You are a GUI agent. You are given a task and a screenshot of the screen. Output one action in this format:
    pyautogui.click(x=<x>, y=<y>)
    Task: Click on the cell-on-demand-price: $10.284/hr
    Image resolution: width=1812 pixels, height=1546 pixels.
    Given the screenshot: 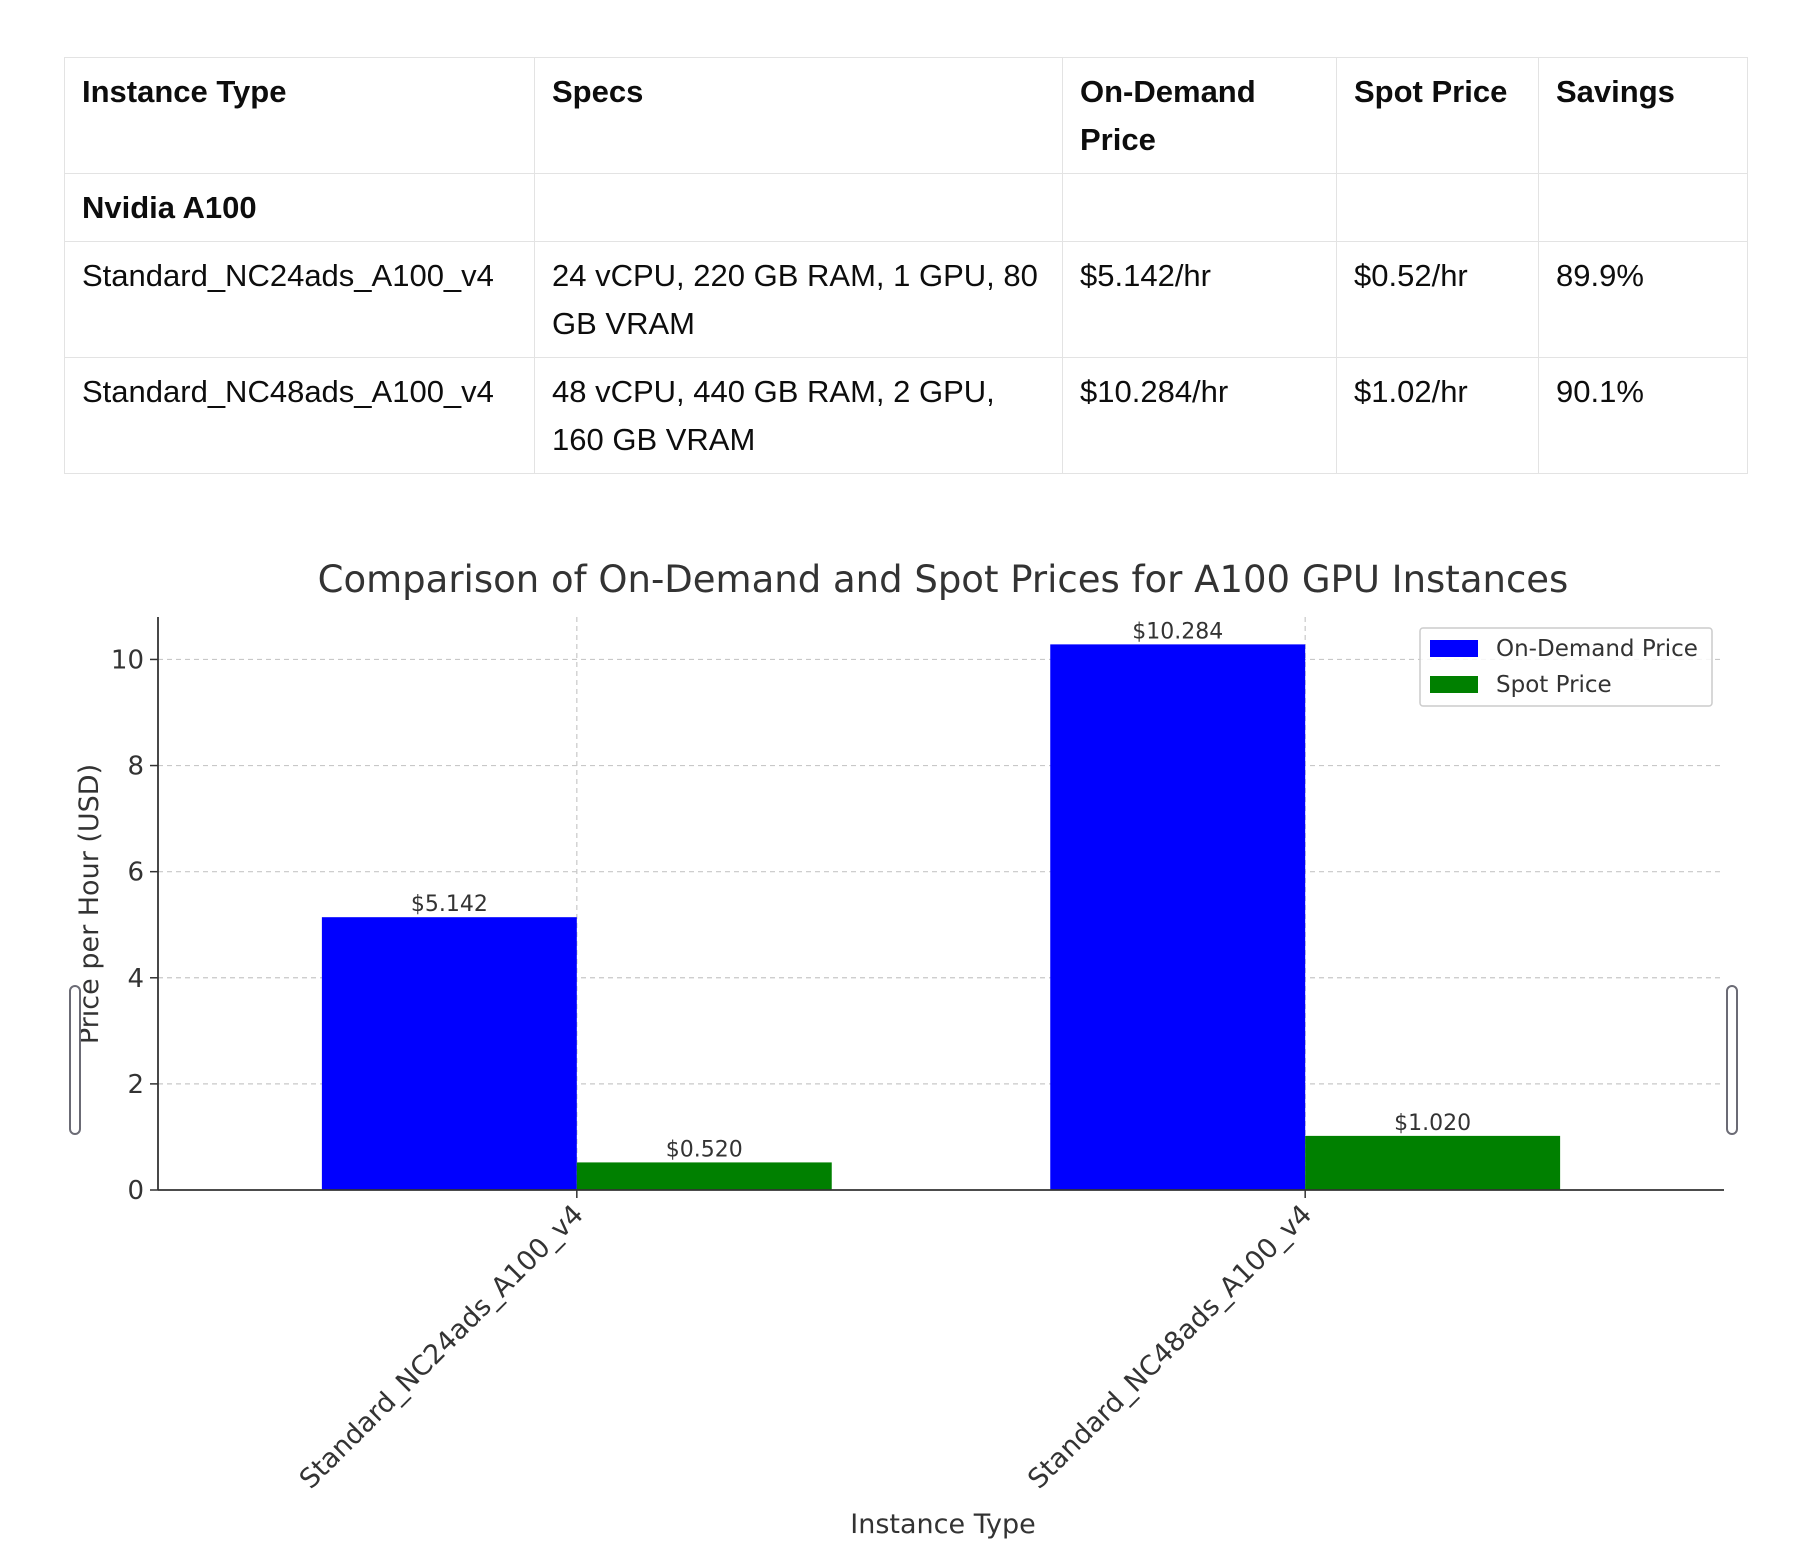 What is the action you would take?
    pyautogui.click(x=1199, y=415)
    